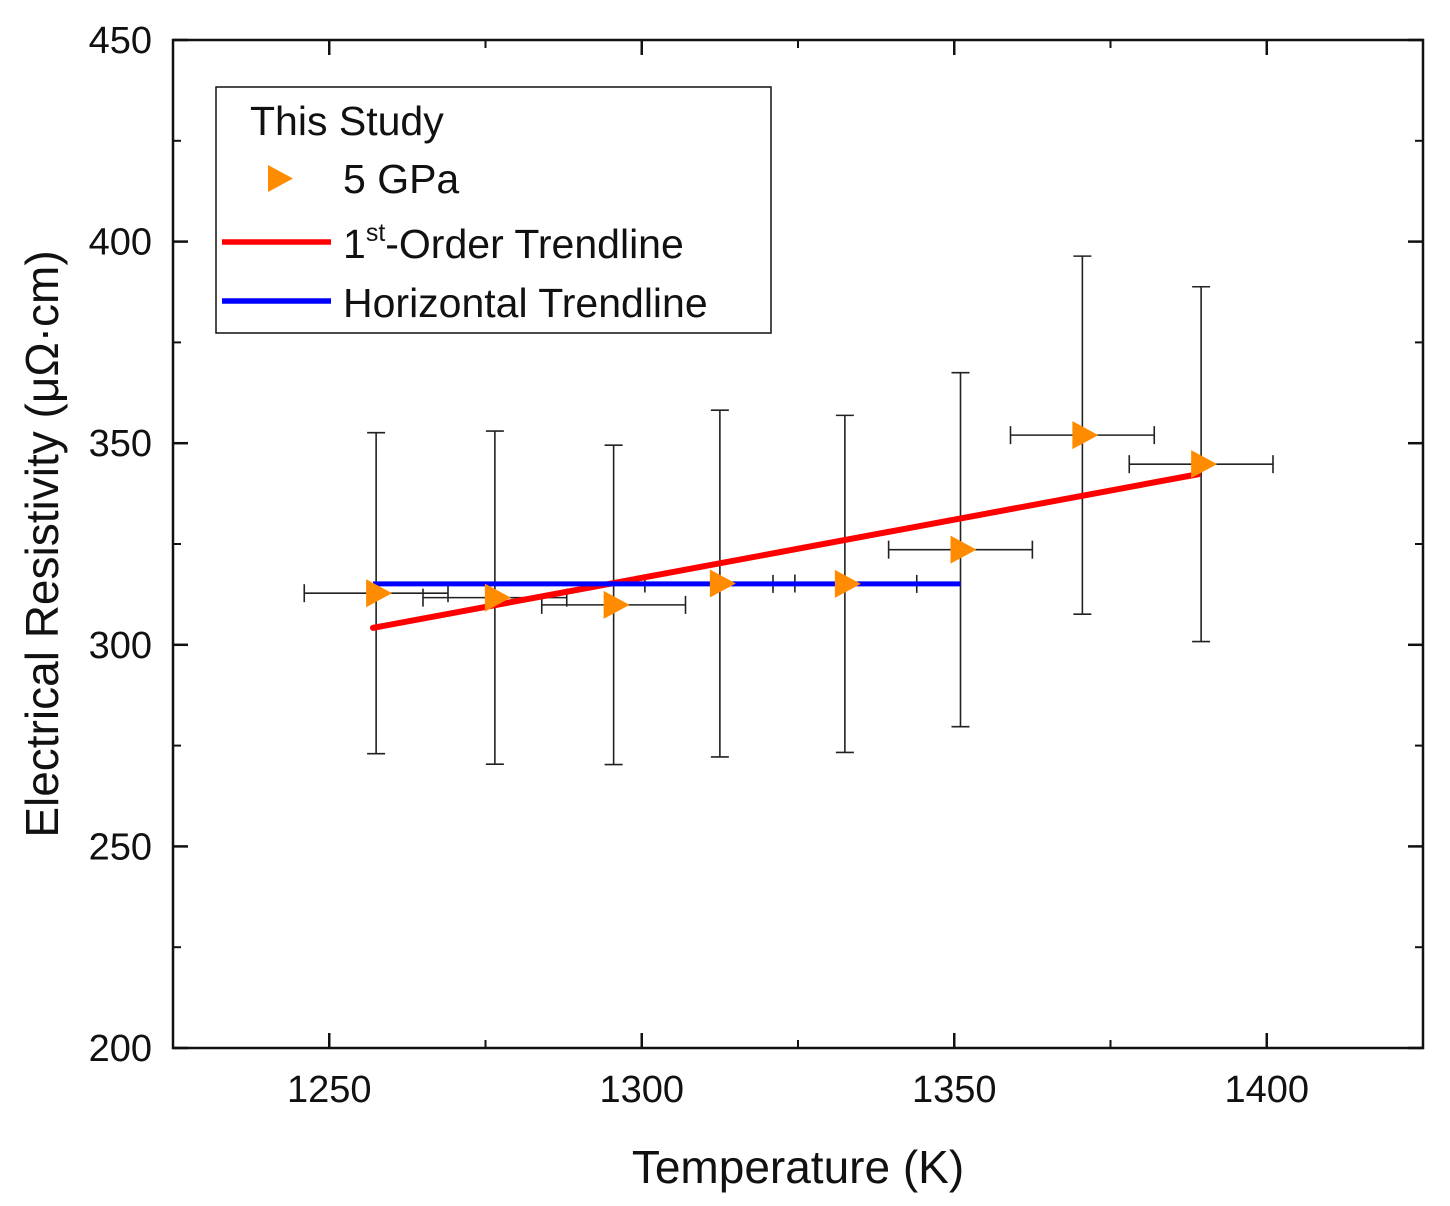  Describe the element at coordinates (120, 1049) in the screenshot. I see `y-tick-label: 200` at that location.